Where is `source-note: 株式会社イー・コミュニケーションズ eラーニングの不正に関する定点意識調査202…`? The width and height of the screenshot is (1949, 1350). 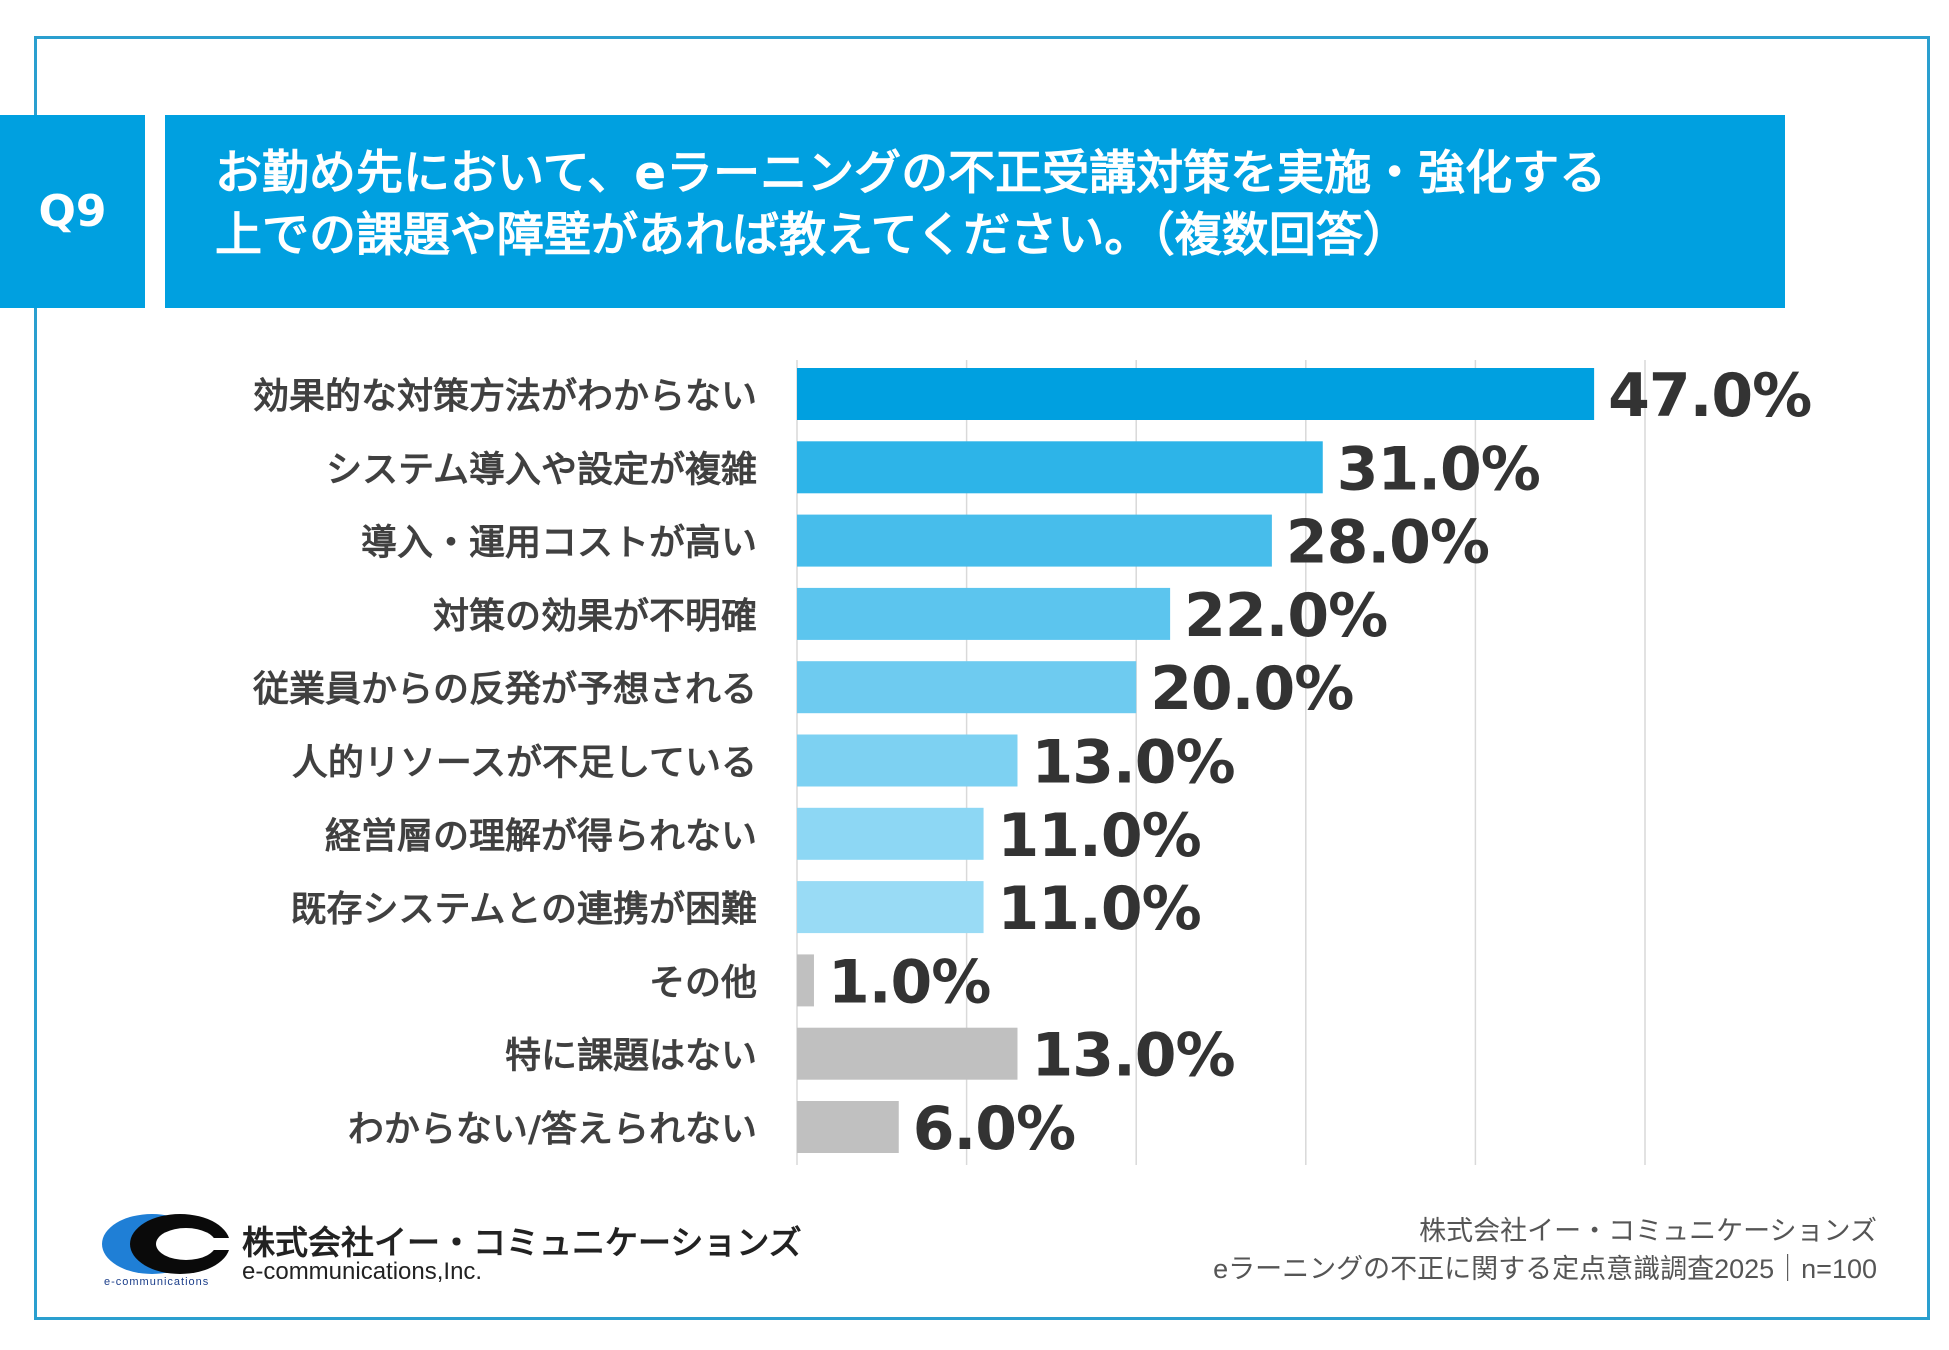
source-note: 株式会社イー・コミュニケーションズ eラーニングの不正に関する定点意識調査202… is located at coordinates (1545, 1250).